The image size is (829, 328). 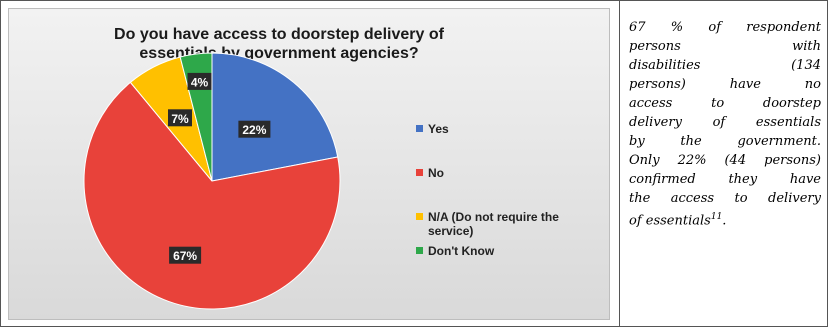 I want to click on legend-item: Yes, so click(x=432, y=129).